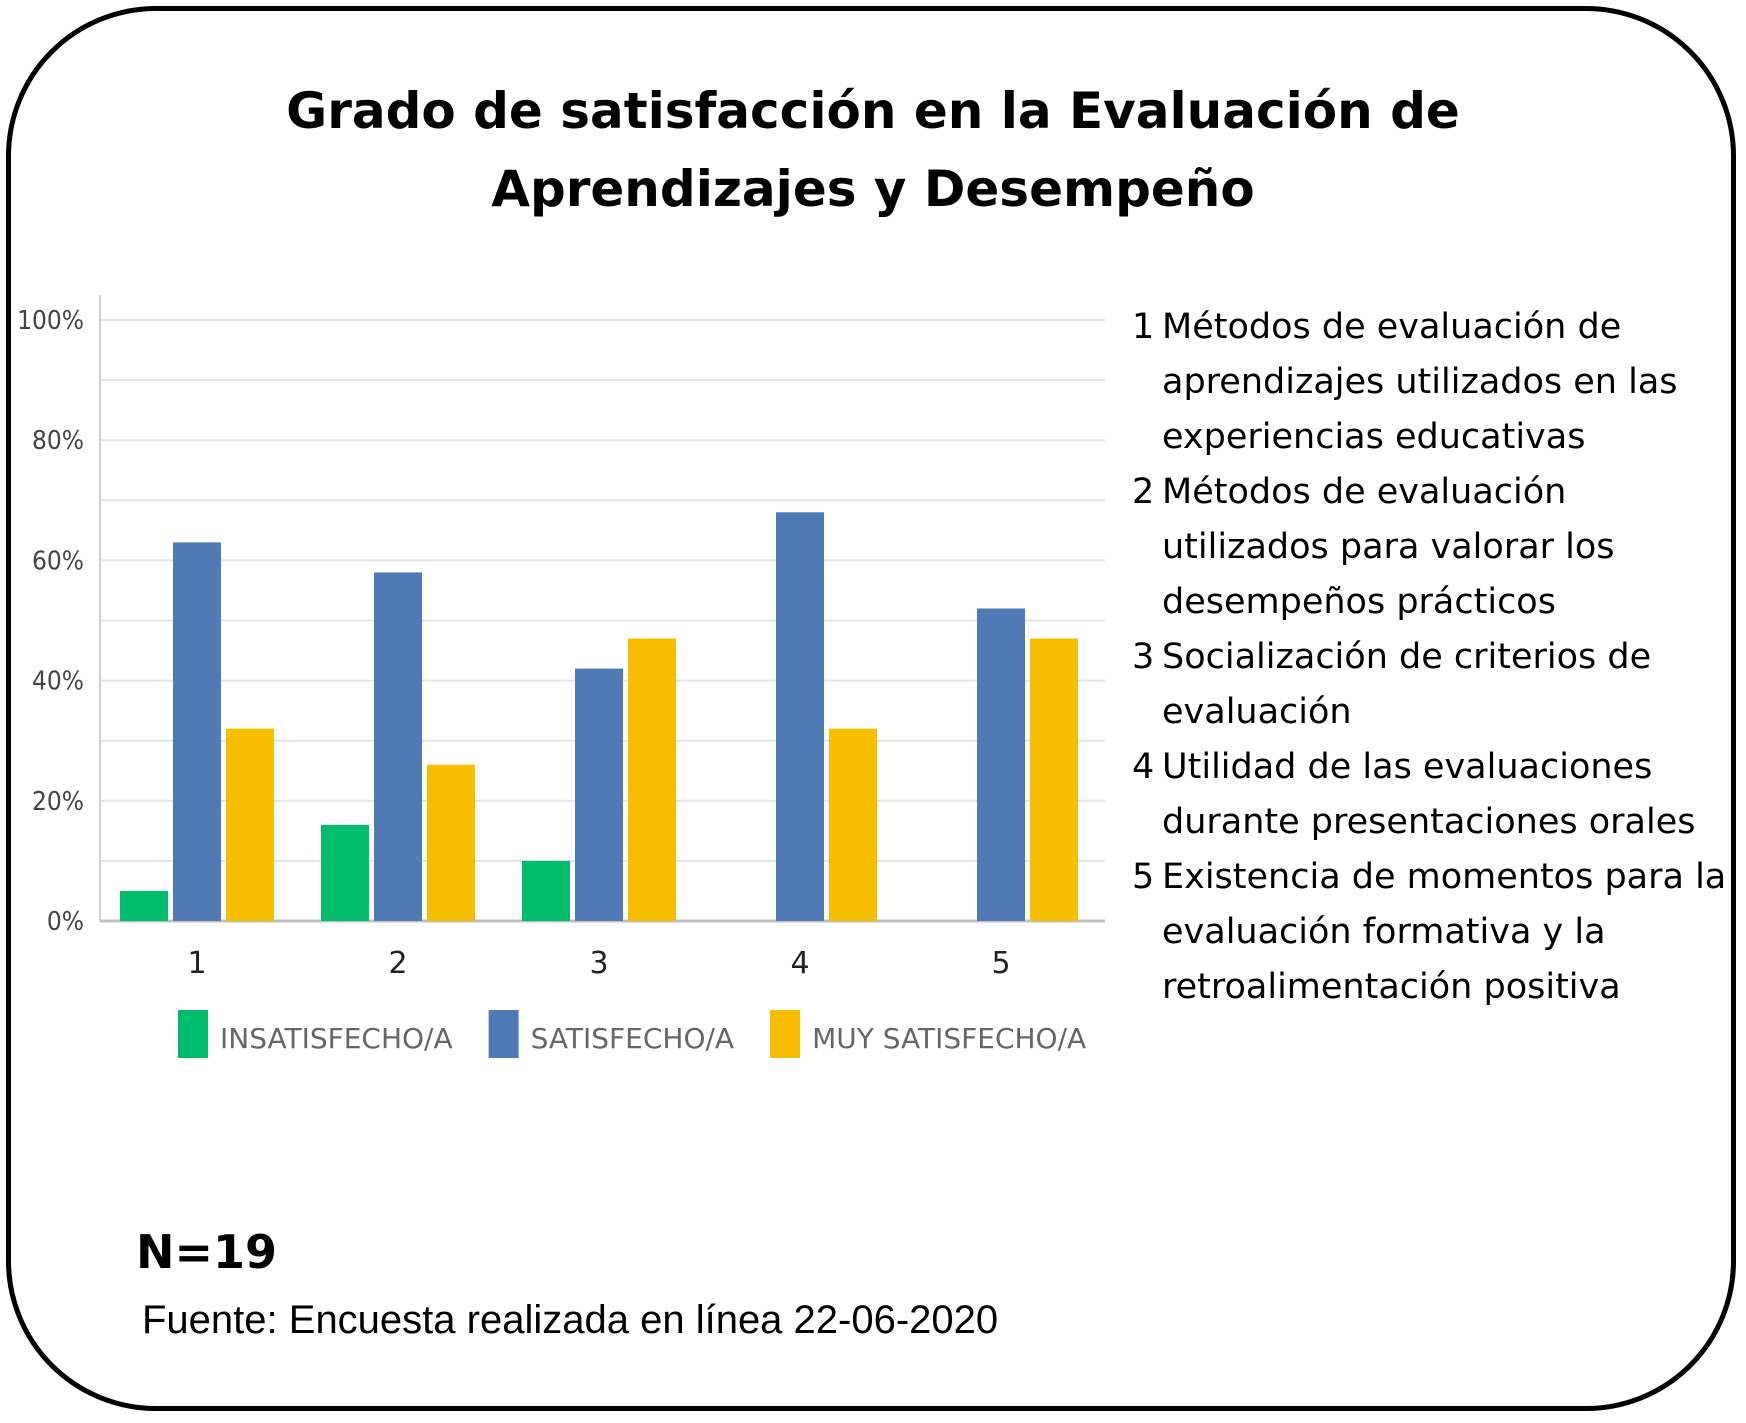 This screenshot has height=1423, width=1746. What do you see at coordinates (207, 1252) in the screenshot?
I see `sample-size-label: N=19` at bounding box center [207, 1252].